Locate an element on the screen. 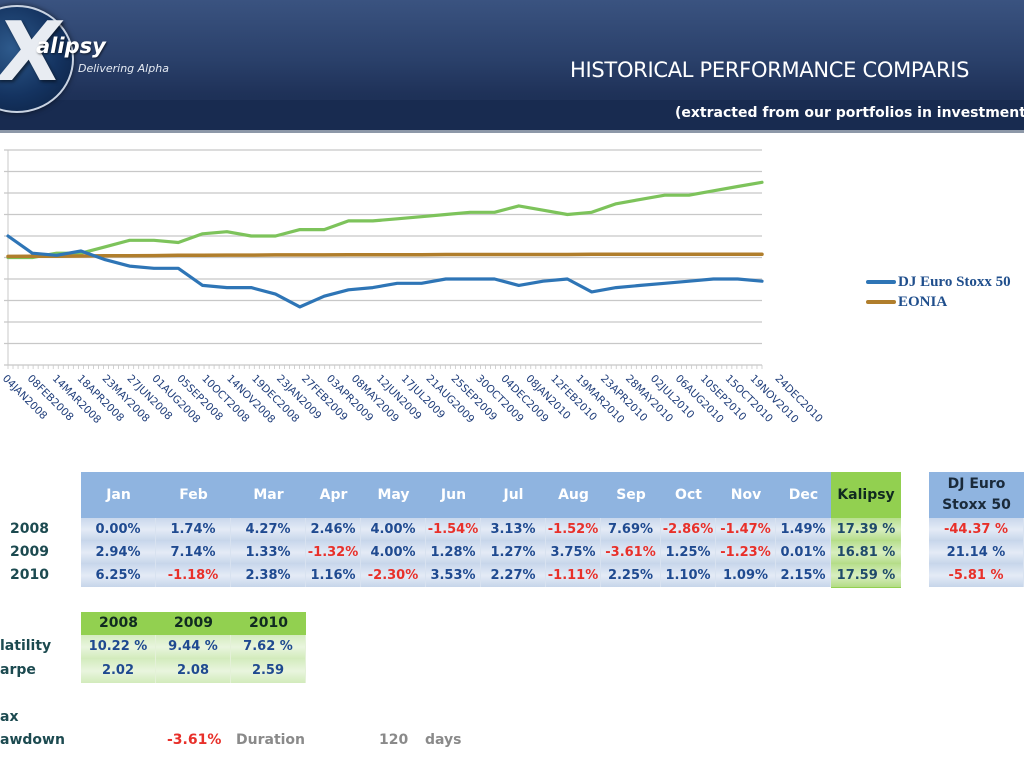 This screenshot has width=1024, height=768. stats-year-header: 2008 is located at coordinates (118, 623).